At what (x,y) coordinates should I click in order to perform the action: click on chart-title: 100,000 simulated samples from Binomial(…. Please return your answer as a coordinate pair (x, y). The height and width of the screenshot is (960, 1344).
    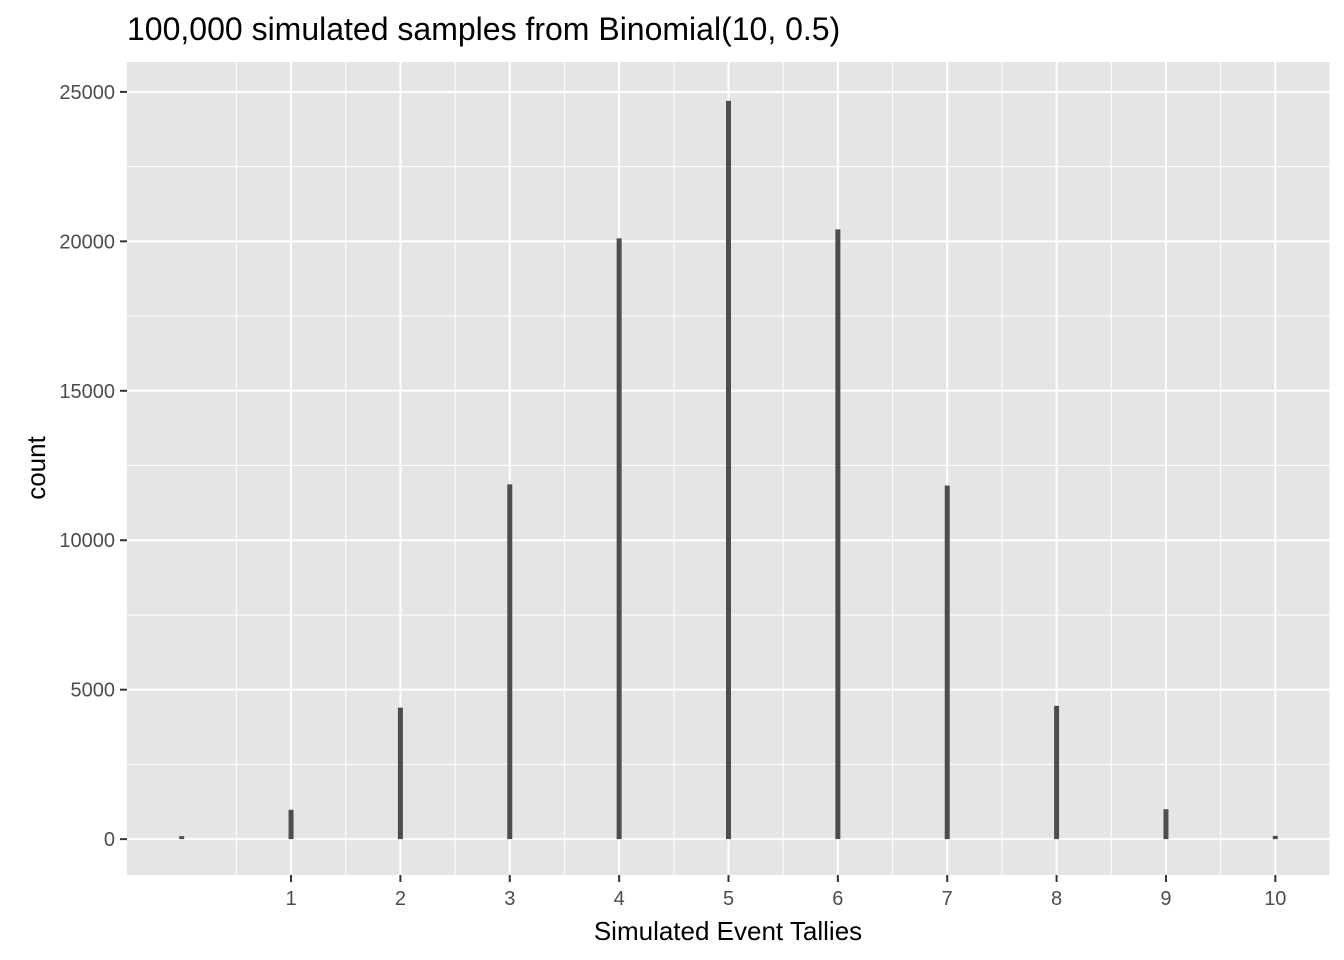
    Looking at the image, I should click on (483, 29).